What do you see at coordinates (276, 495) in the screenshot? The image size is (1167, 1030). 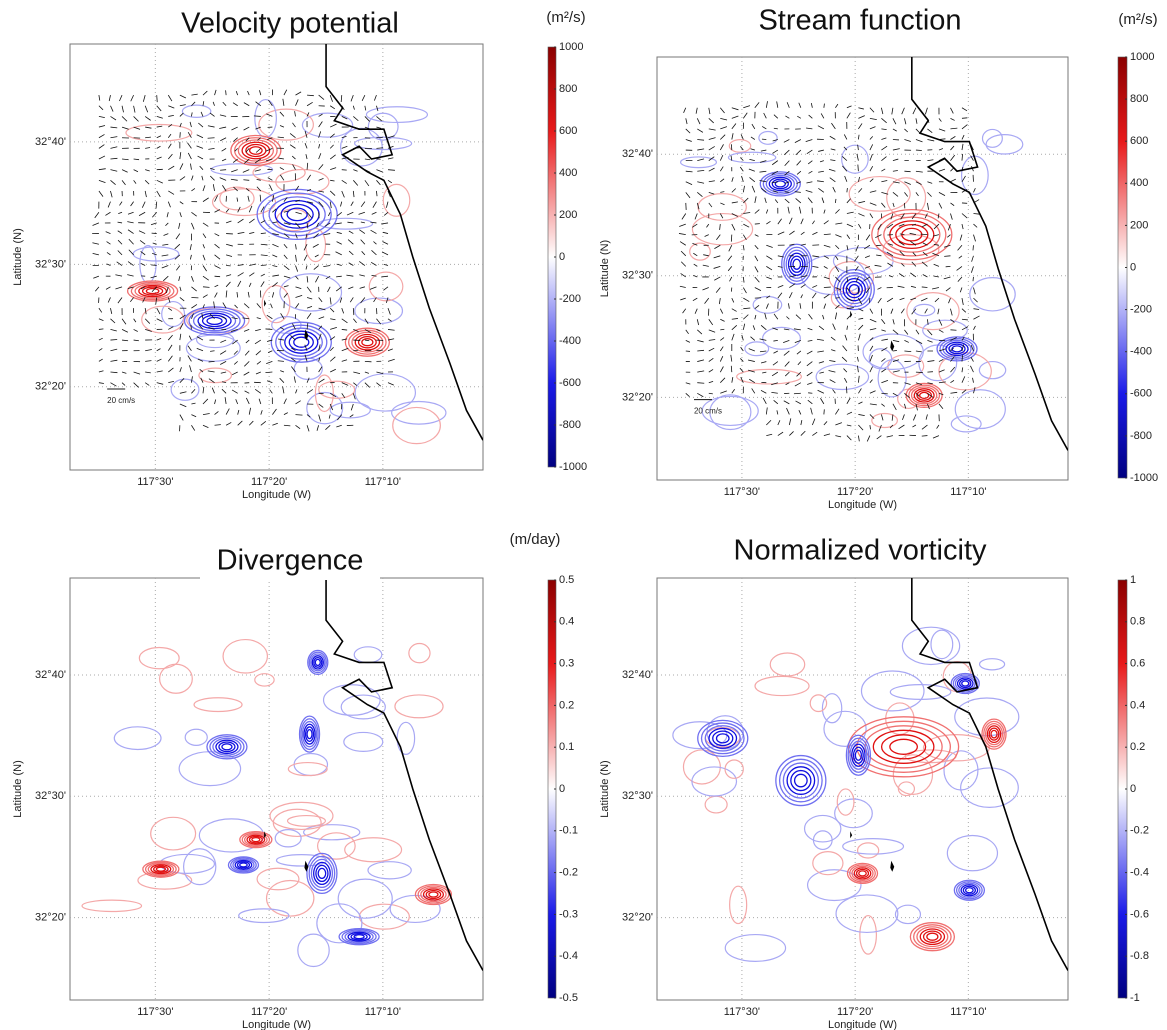 I see `x-axis-label: Longitude (W)` at bounding box center [276, 495].